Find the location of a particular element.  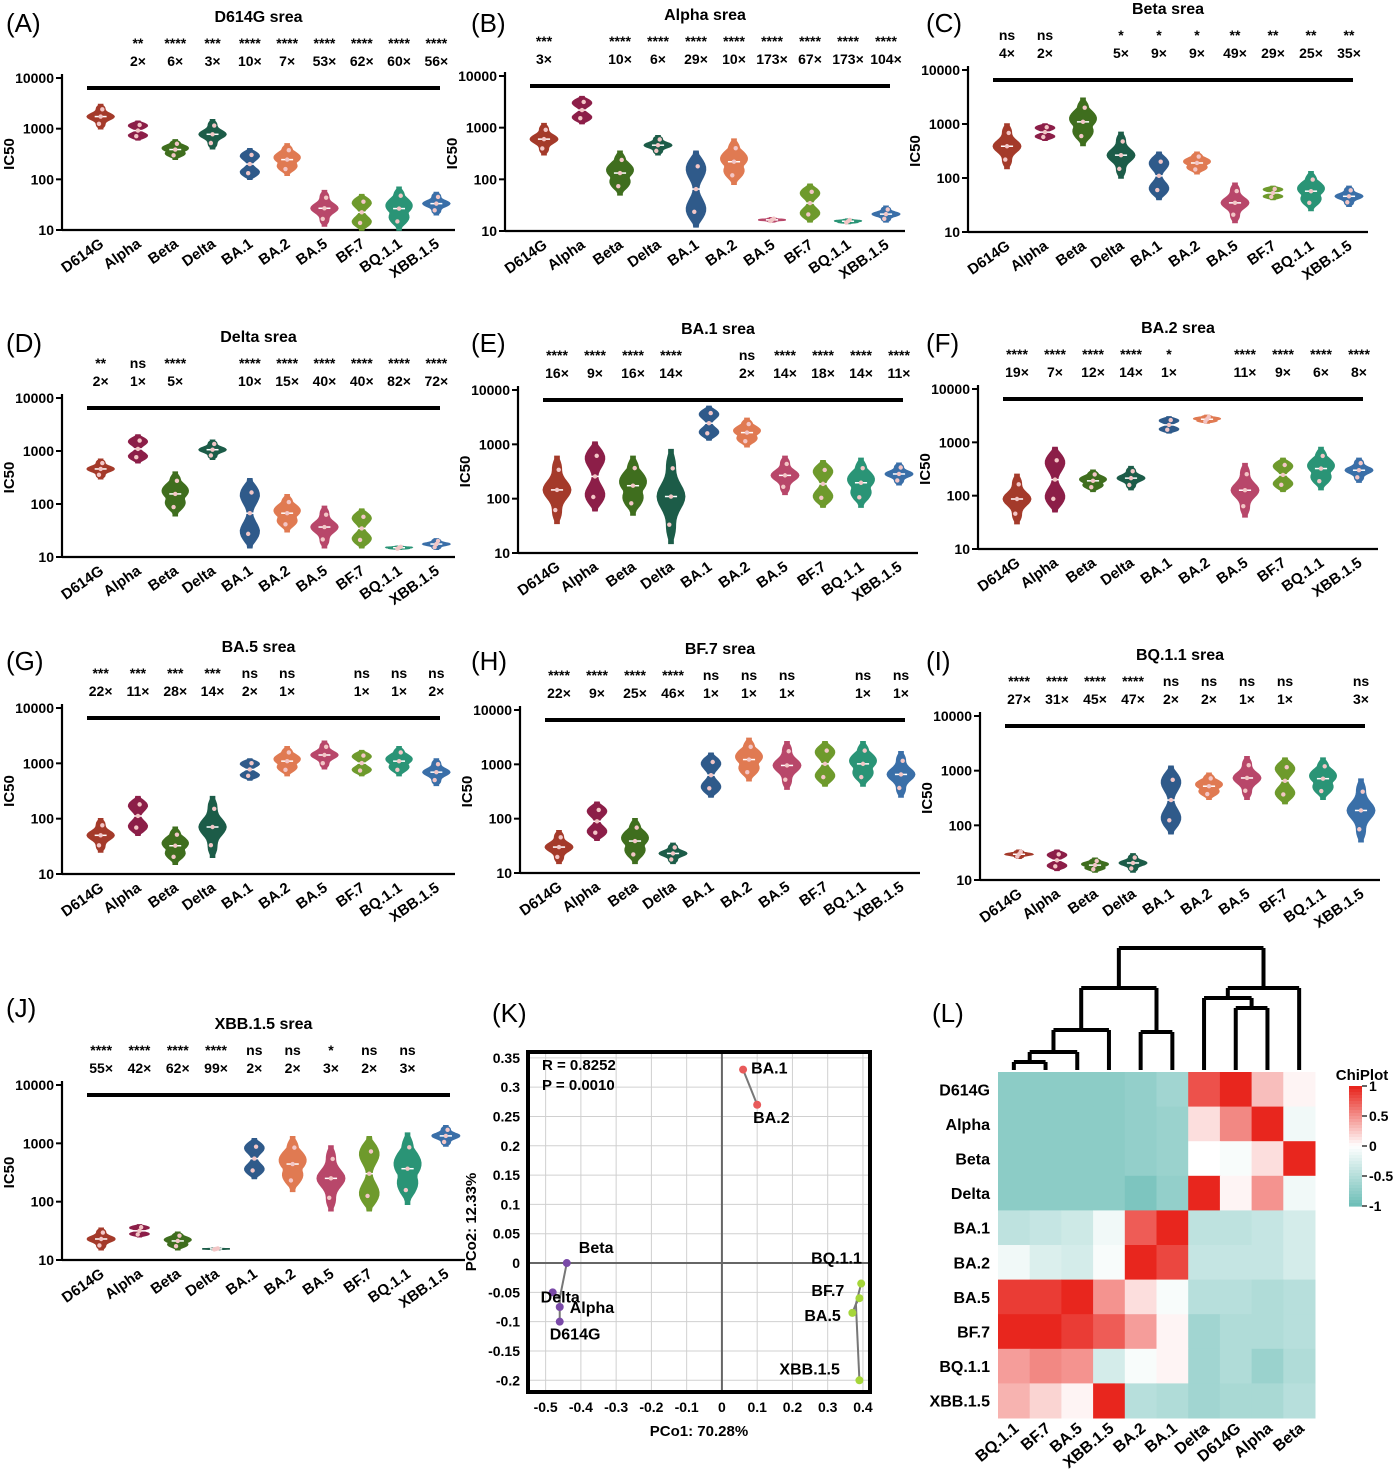

fold-label: 6× is located at coordinates (658, 59).